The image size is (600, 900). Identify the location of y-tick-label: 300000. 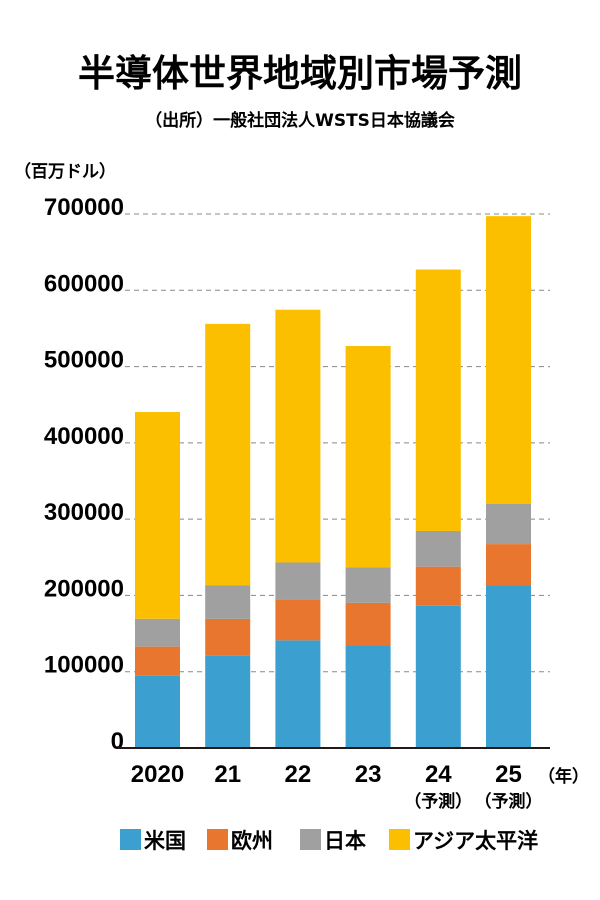
(84, 512).